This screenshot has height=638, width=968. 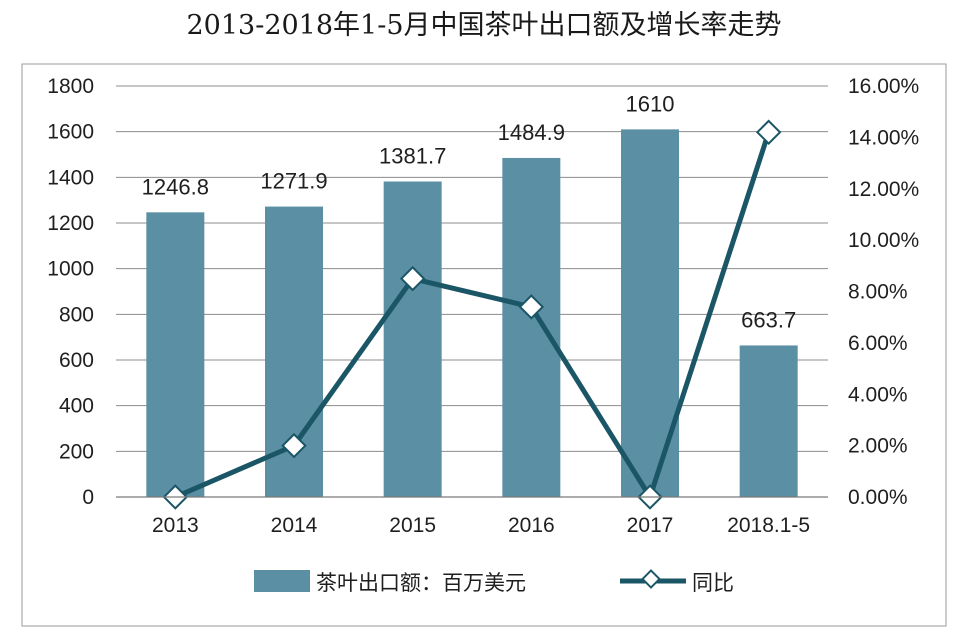 I want to click on y-left-tick-label: 1800, so click(x=70, y=86).